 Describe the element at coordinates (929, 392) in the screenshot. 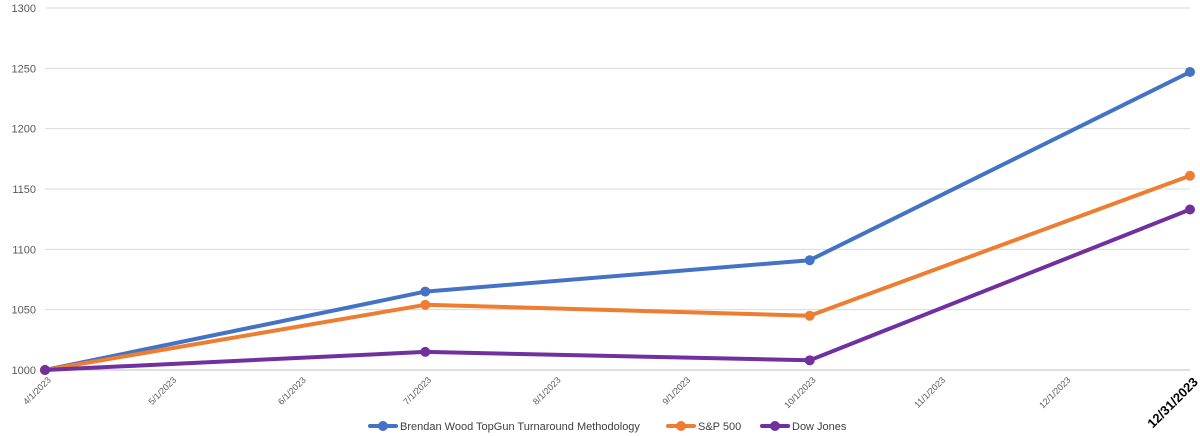

I see `x-tick-label: 11/1/2023` at that location.